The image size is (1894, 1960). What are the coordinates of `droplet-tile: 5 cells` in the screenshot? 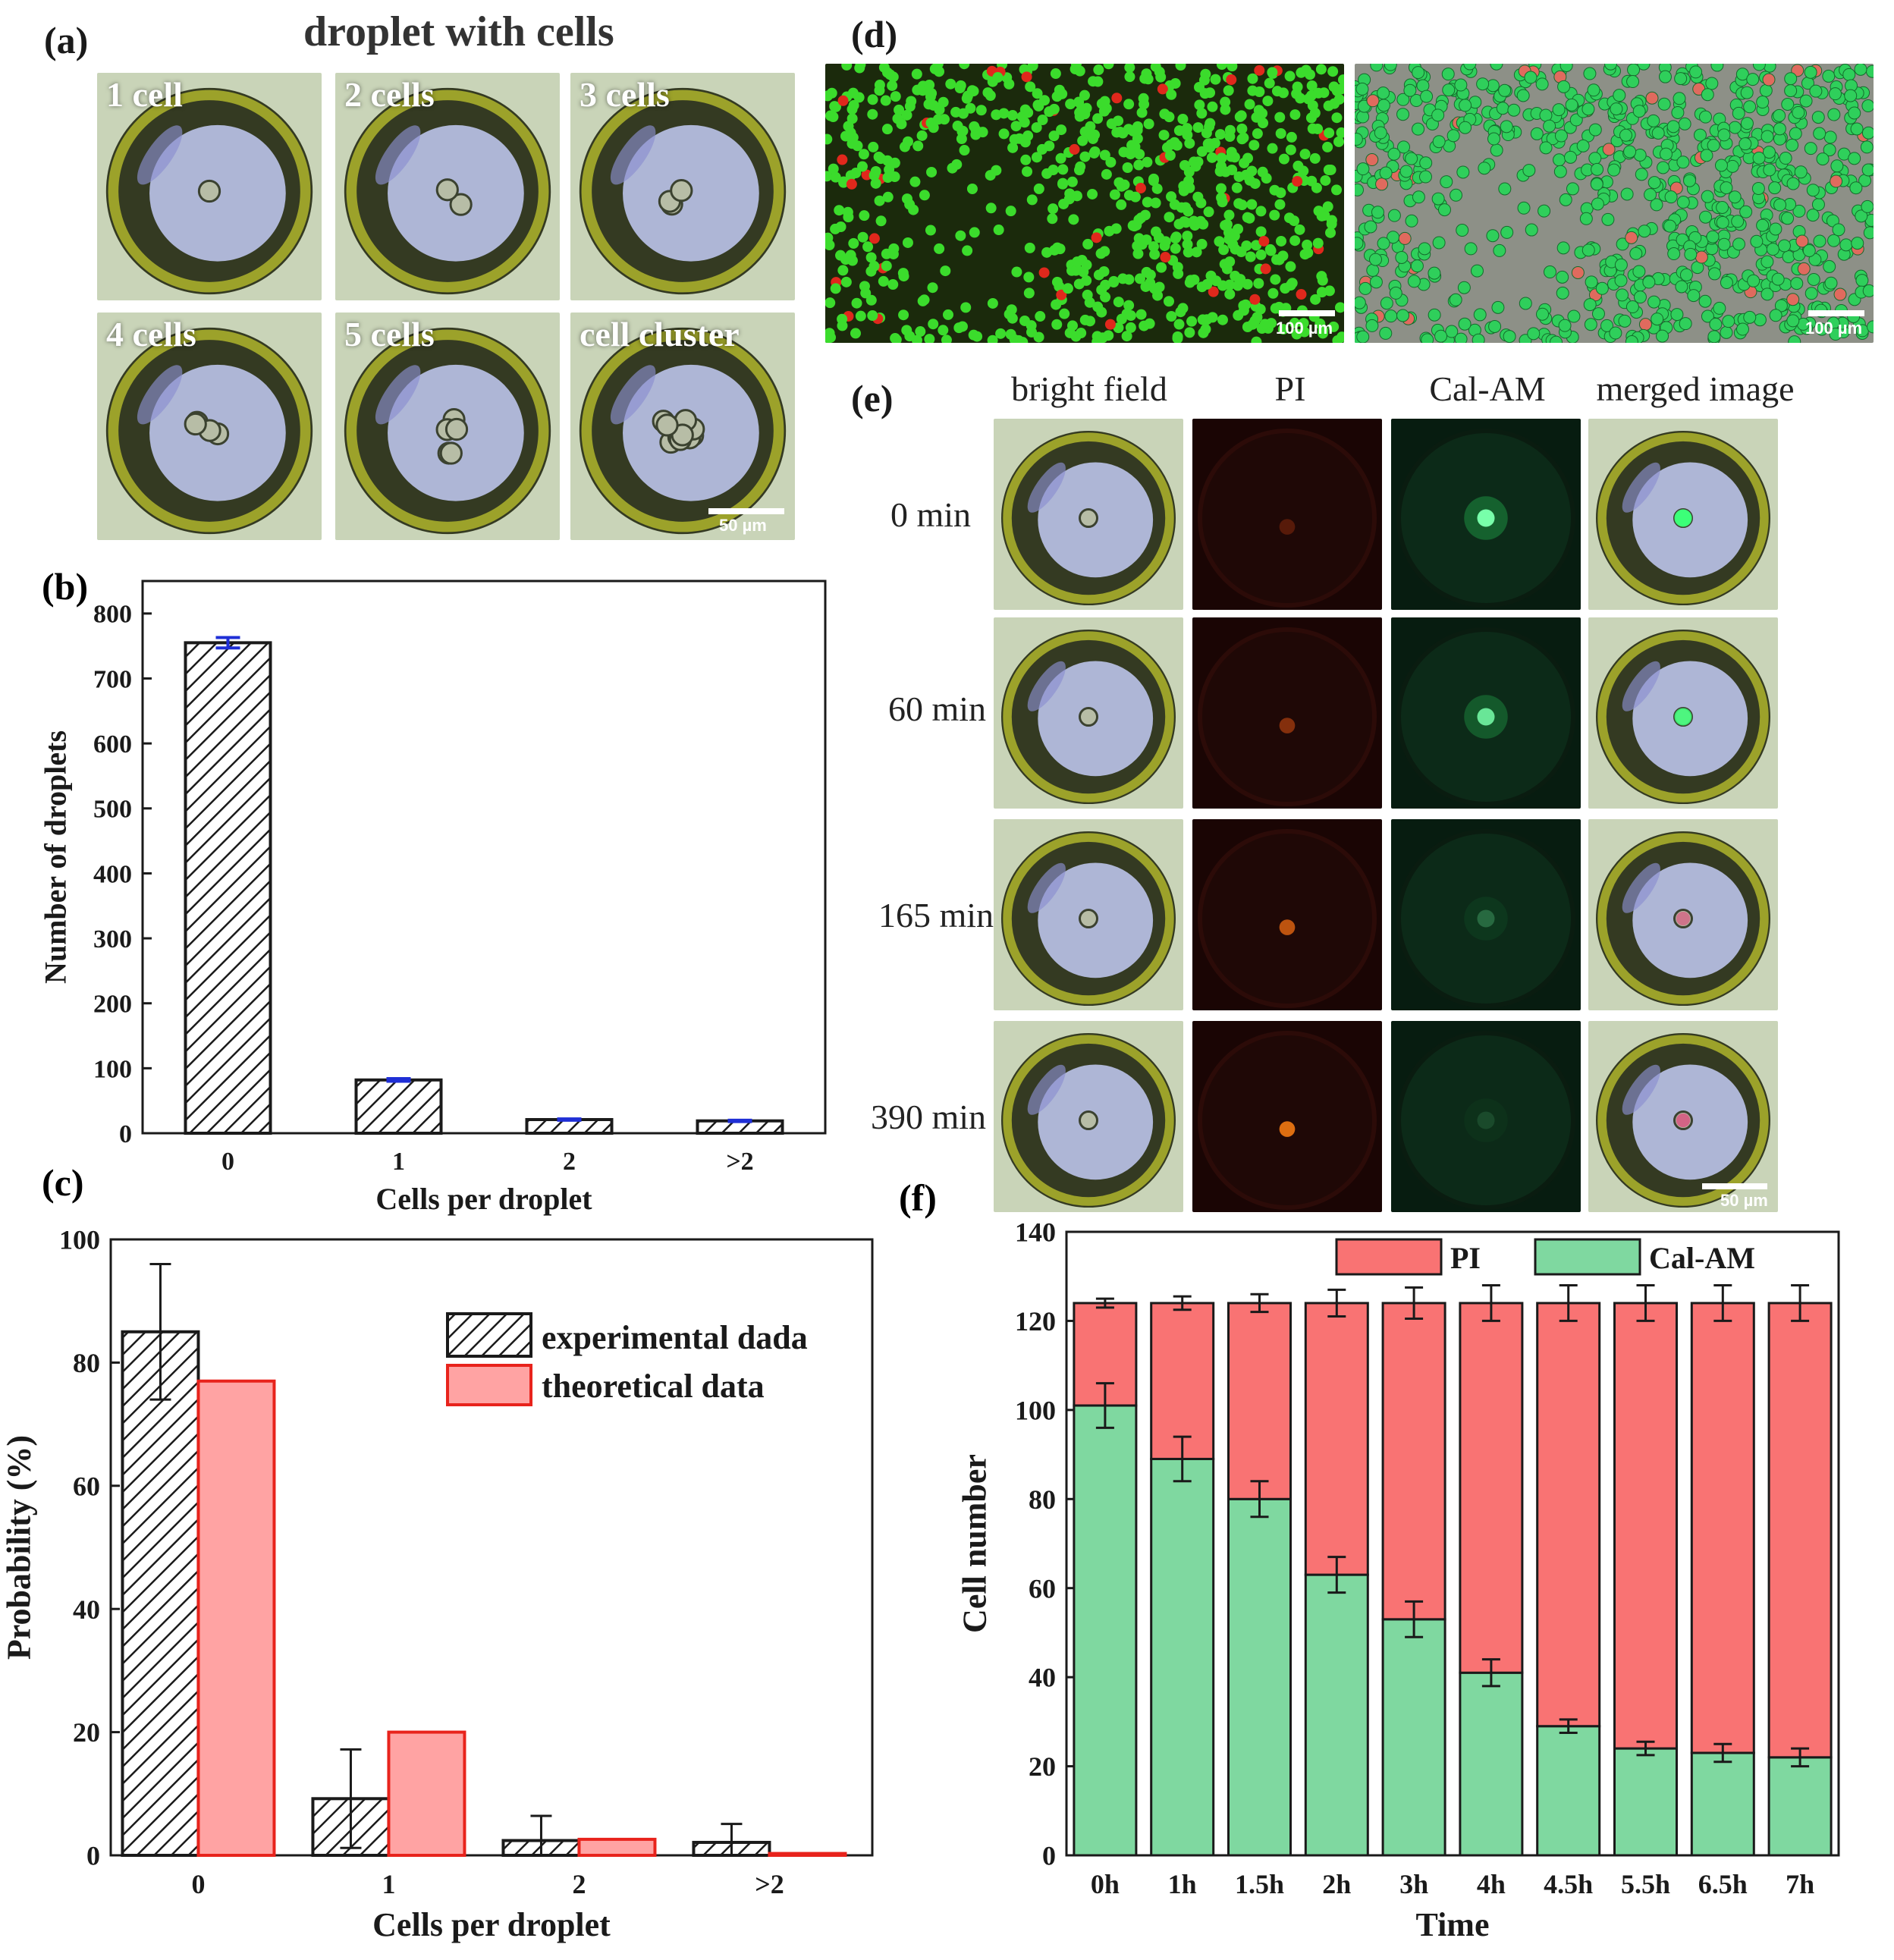 It's located at (447, 426).